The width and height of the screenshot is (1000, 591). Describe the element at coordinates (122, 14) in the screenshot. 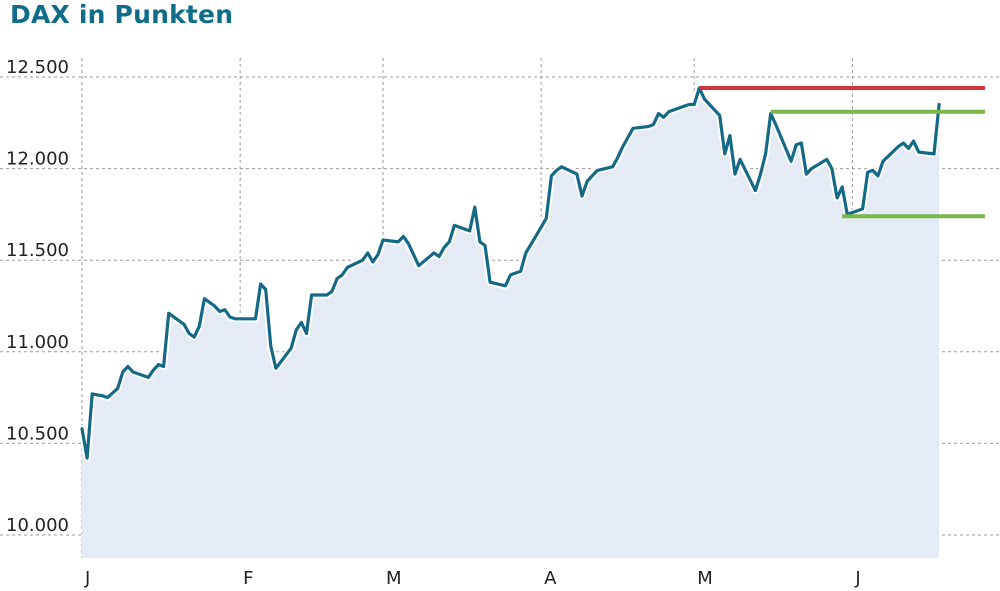

I see `chart-title: DAX in Punkten` at that location.